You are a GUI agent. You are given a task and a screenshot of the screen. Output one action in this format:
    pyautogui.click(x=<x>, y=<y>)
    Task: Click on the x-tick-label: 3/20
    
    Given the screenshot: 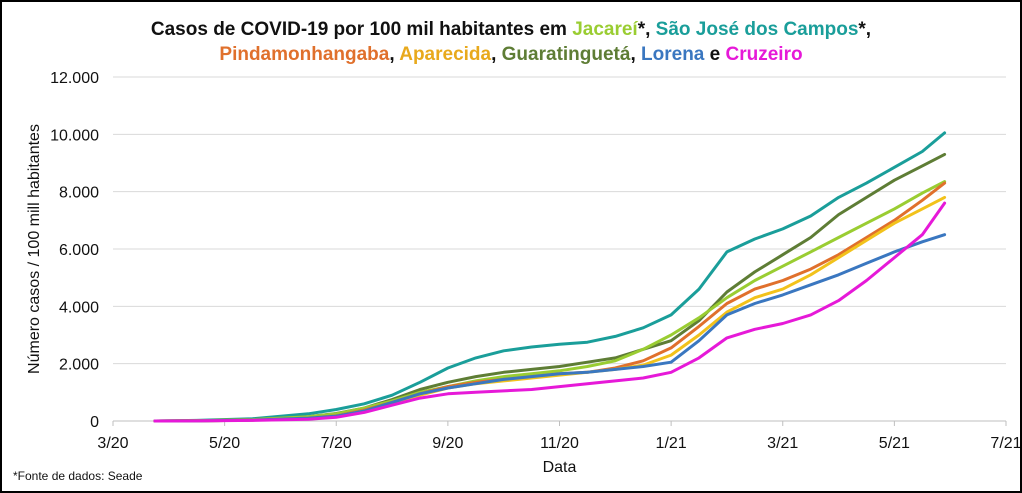 What is the action you would take?
    pyautogui.click(x=112, y=443)
    